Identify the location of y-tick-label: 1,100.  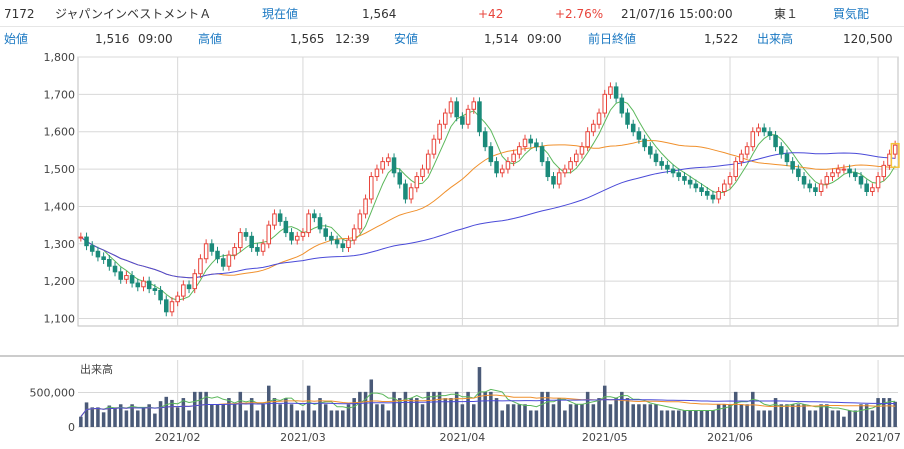
(60, 319).